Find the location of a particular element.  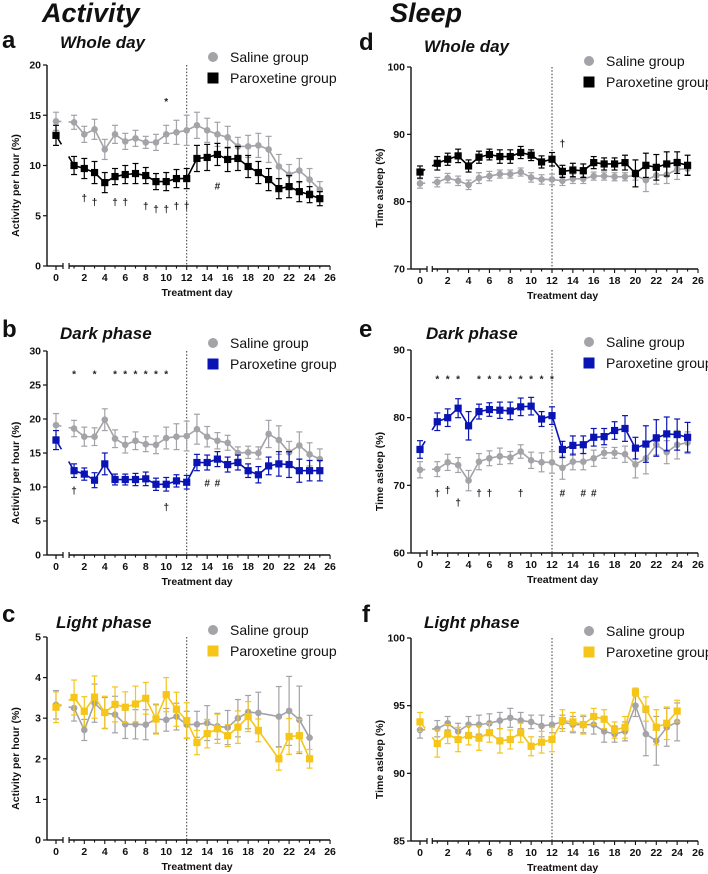

legend-label: Saline group is located at coordinates (269, 57).